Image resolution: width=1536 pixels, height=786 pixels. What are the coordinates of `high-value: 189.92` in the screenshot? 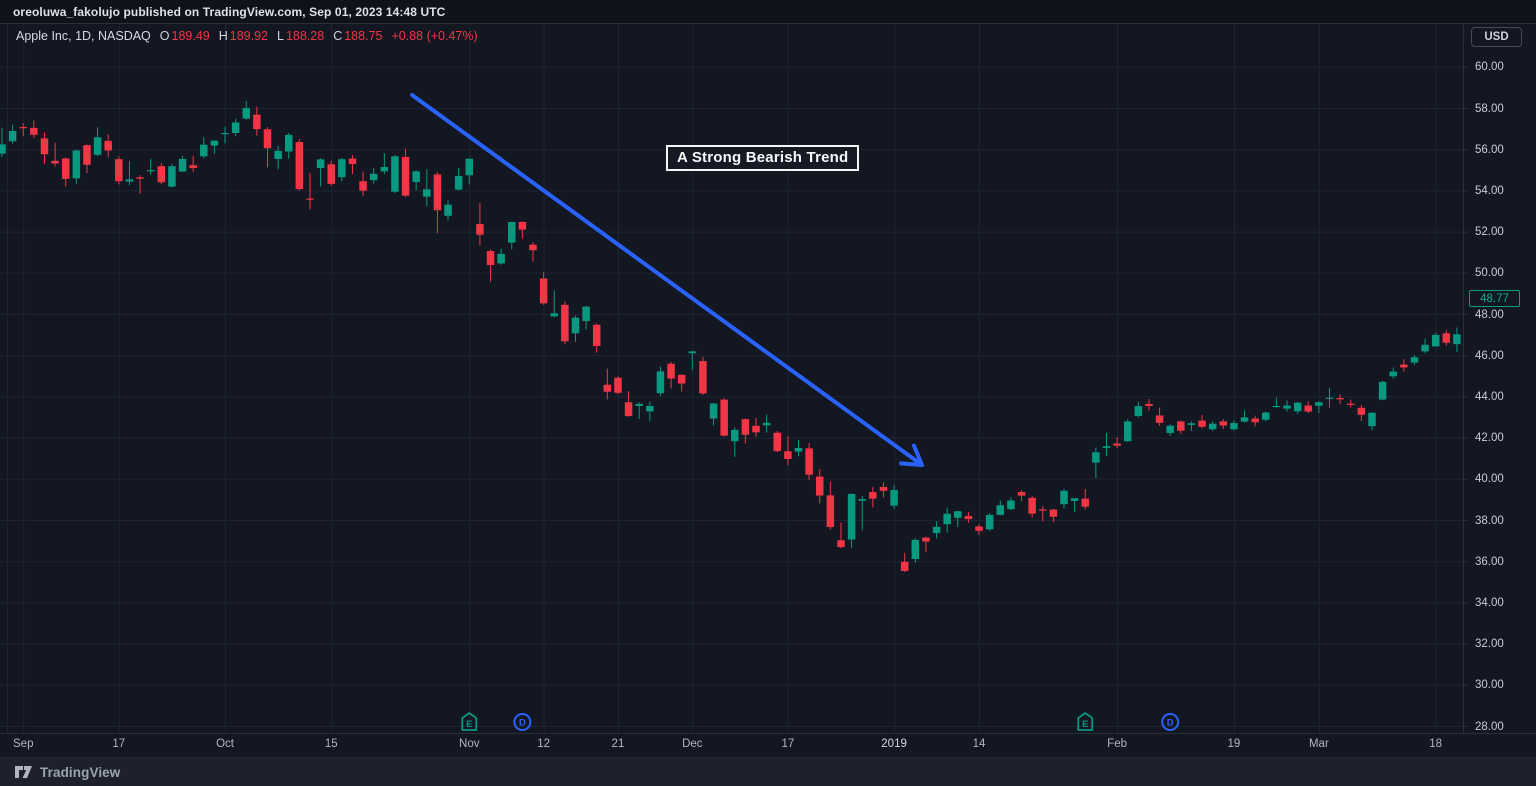 It's located at (249, 36).